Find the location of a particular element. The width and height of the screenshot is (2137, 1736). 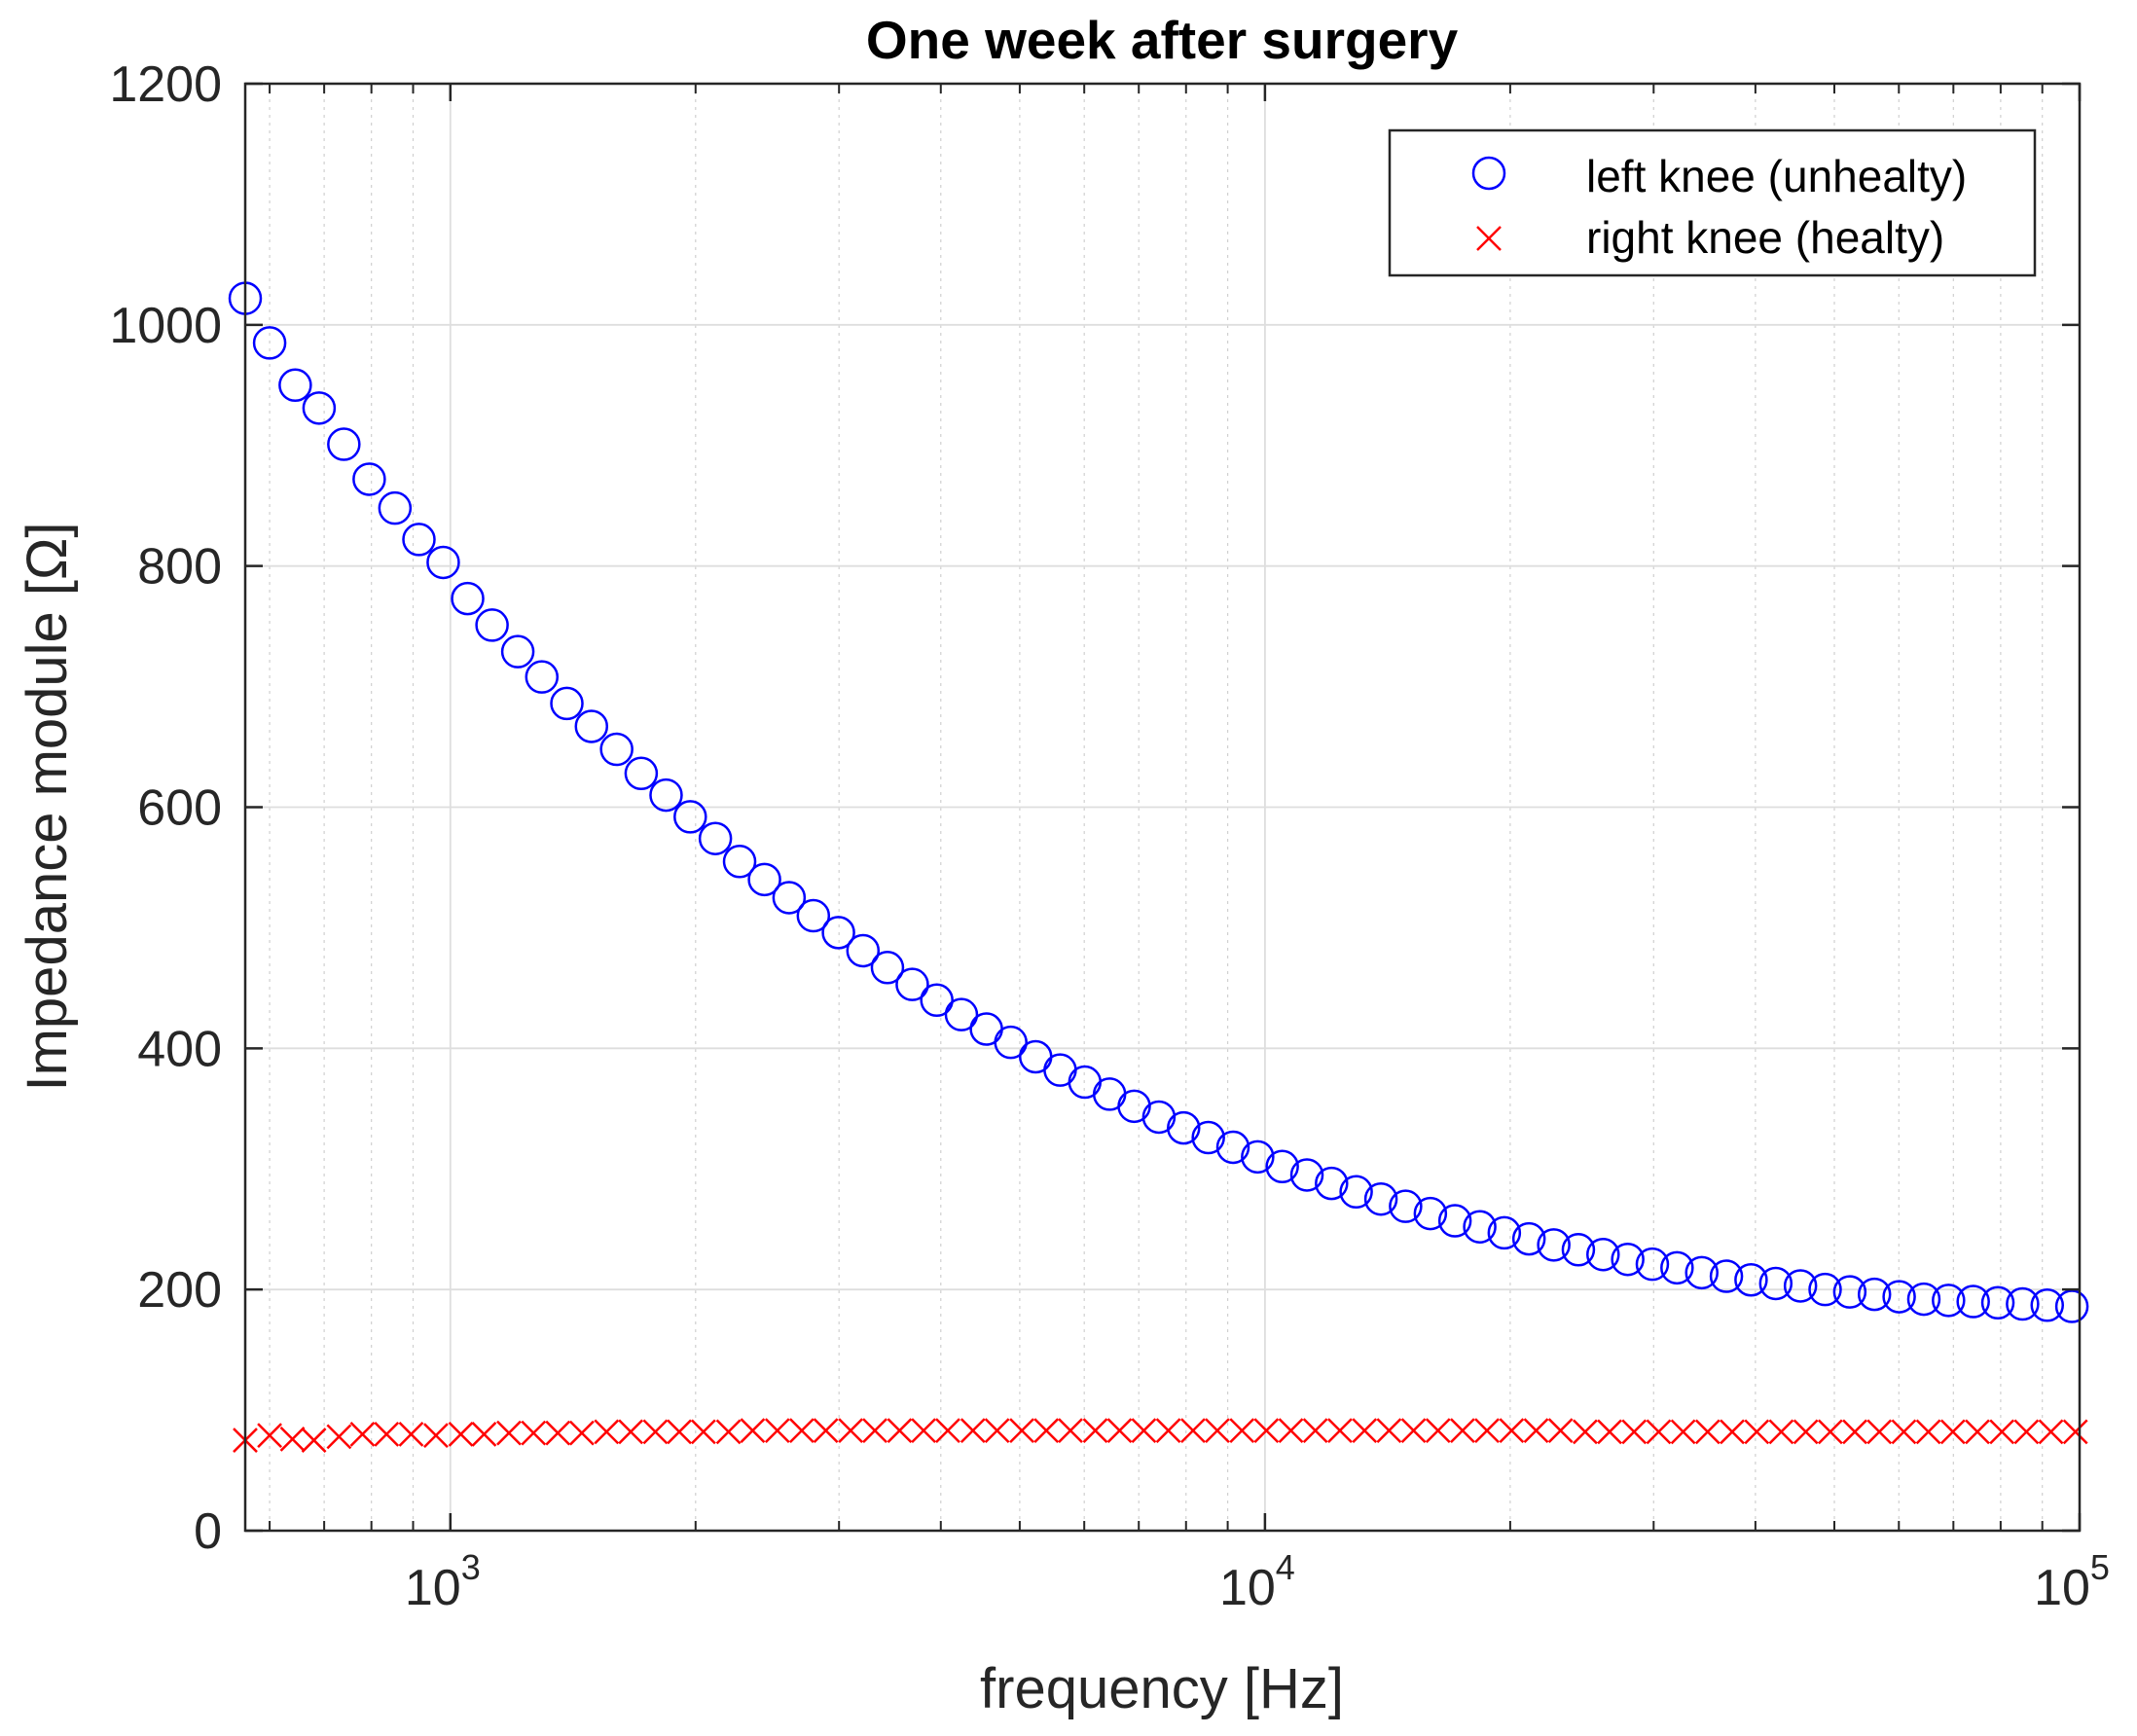

y-tick-label: 400 is located at coordinates (179, 1049).